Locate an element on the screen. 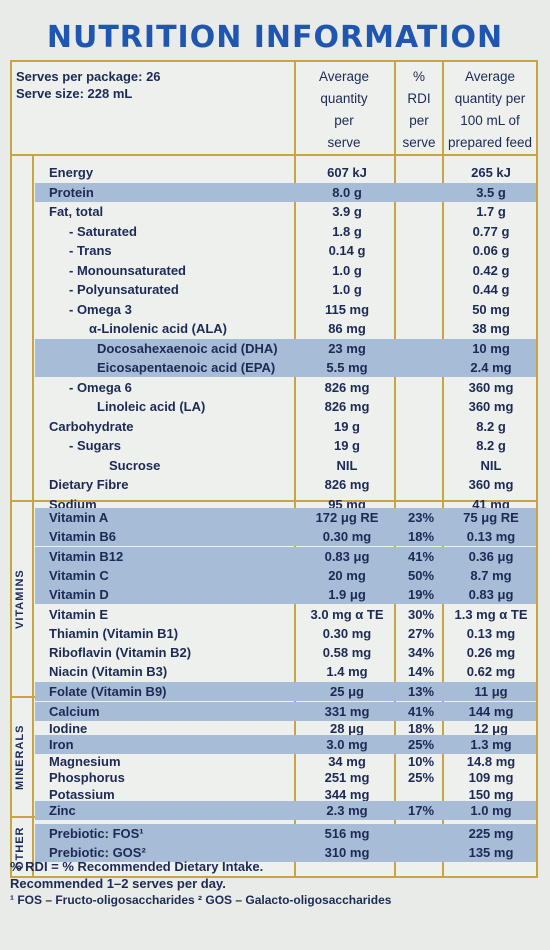  nutrient-name: Vitamin A is located at coordinates (79, 517).